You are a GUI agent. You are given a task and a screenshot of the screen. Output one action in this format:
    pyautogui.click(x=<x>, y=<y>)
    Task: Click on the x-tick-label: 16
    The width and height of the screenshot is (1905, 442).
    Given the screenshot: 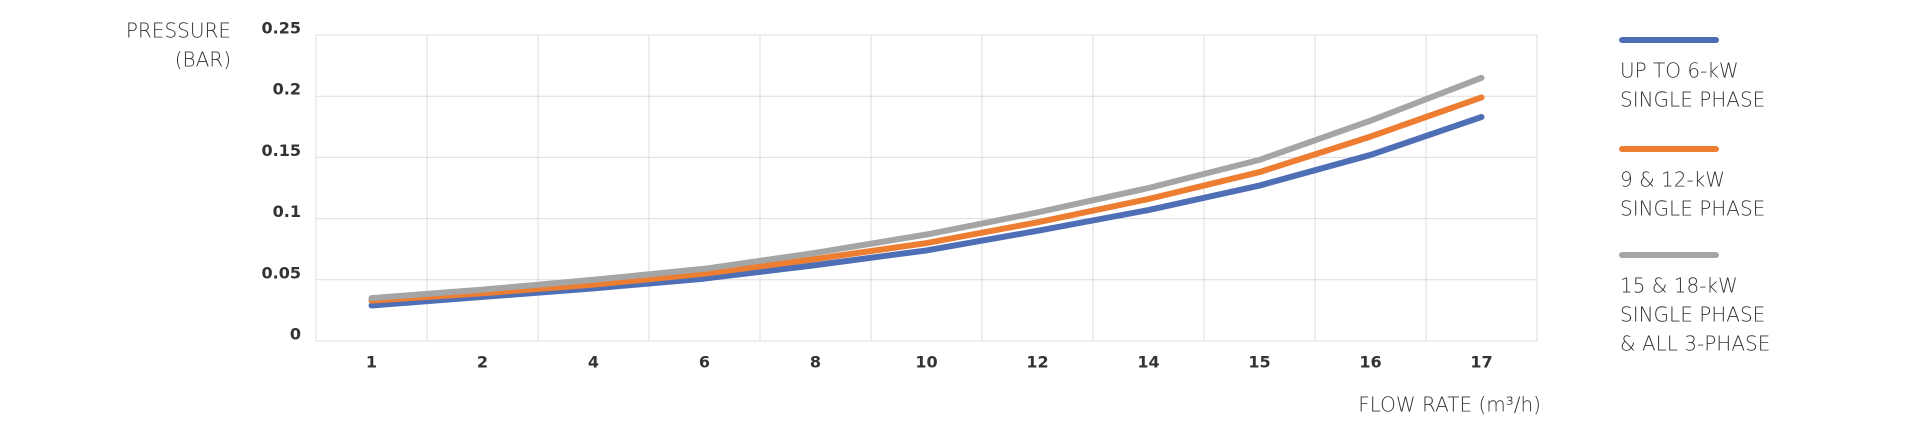 What is the action you would take?
    pyautogui.click(x=1370, y=362)
    